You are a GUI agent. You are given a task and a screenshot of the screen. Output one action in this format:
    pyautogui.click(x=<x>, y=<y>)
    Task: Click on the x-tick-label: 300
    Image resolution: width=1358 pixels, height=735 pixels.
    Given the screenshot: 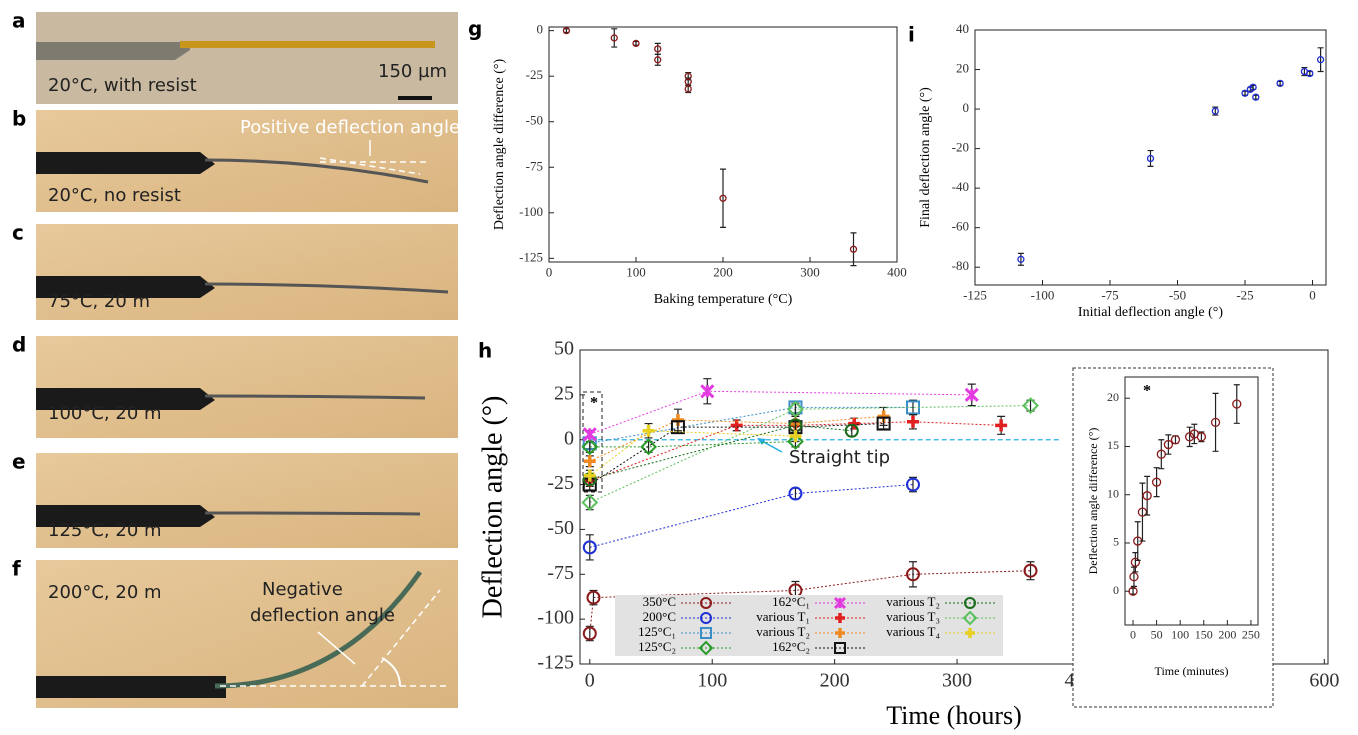 What is the action you would take?
    pyautogui.click(x=810, y=272)
    